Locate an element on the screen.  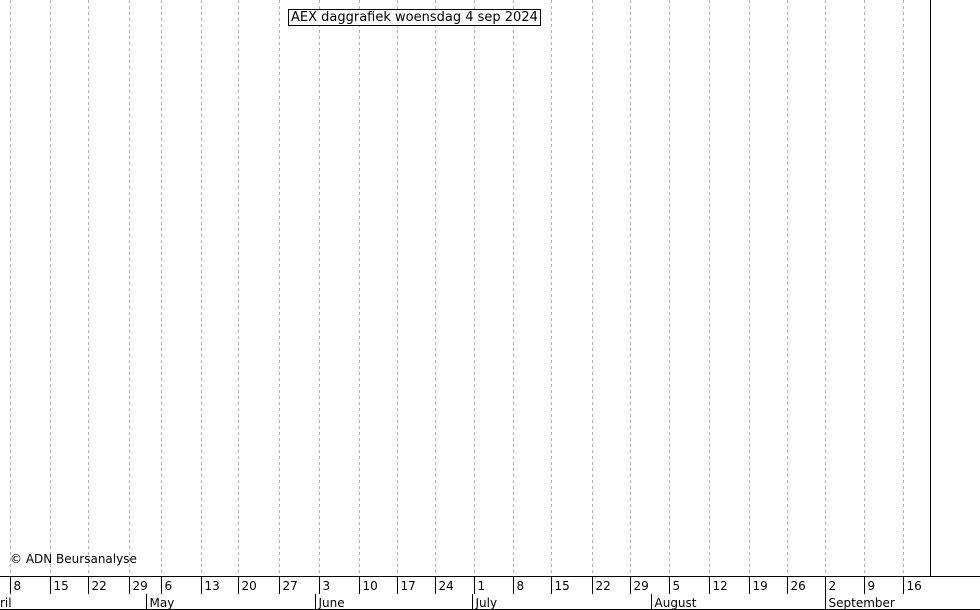
month-label: September is located at coordinates (862, 603).